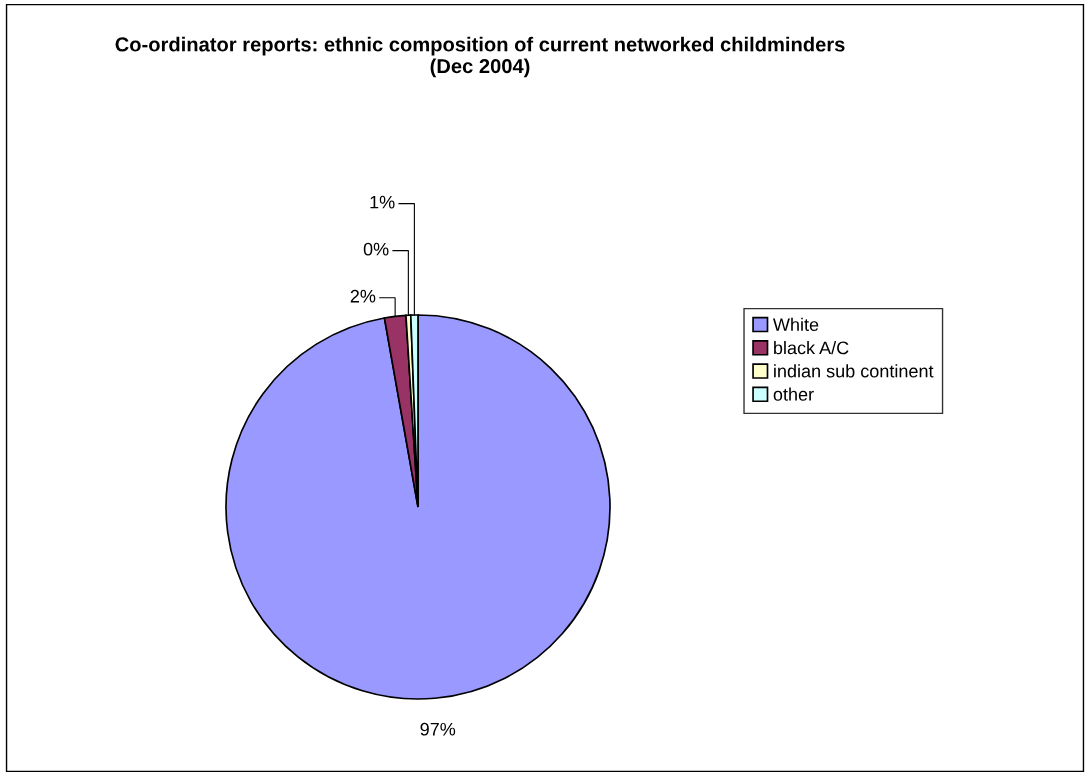 This screenshot has height=776, width=1090. Describe the element at coordinates (376, 249) in the screenshot. I see `data-label: 0%` at that location.